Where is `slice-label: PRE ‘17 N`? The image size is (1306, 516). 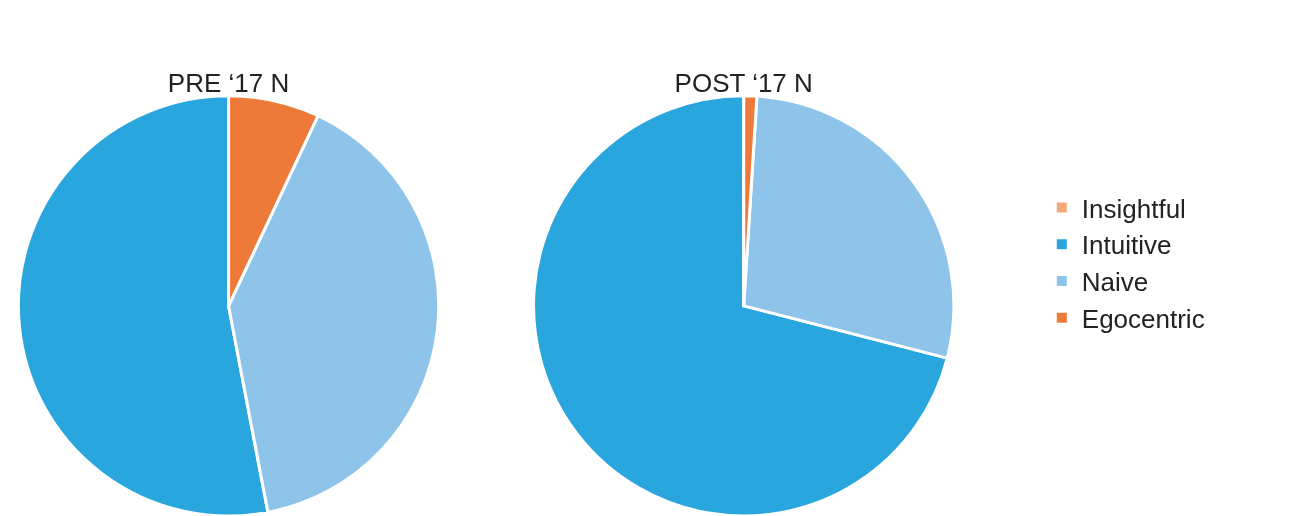 slice-label: PRE ‘17 N is located at coordinates (228, 82).